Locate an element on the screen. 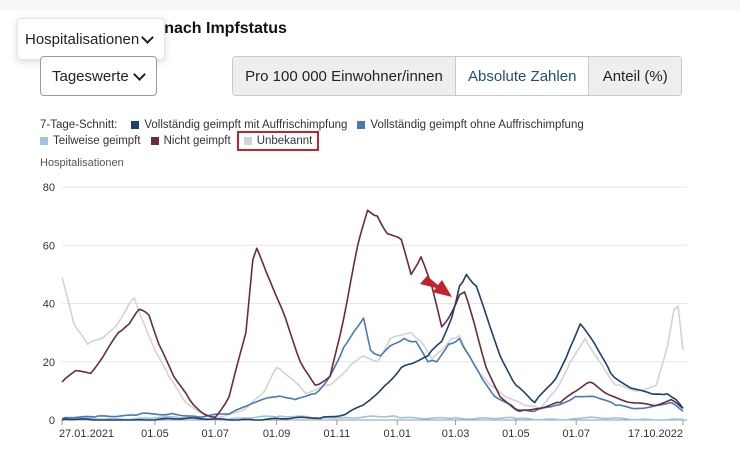 Image resolution: width=740 pixels, height=465 pixels. period-select-label: Tageswerte is located at coordinates (90, 76).